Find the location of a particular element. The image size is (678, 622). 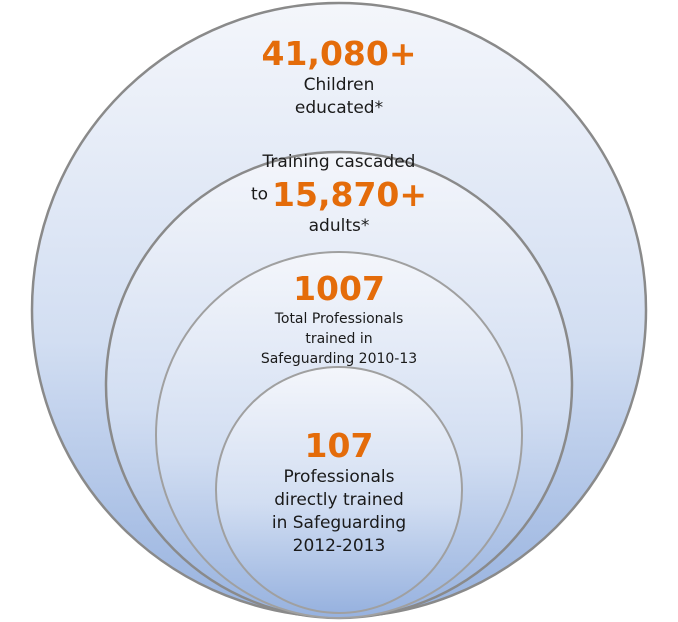

adults-trained-label: Training cascaded to 15,870+ adults* is located at coordinates (339, 194).